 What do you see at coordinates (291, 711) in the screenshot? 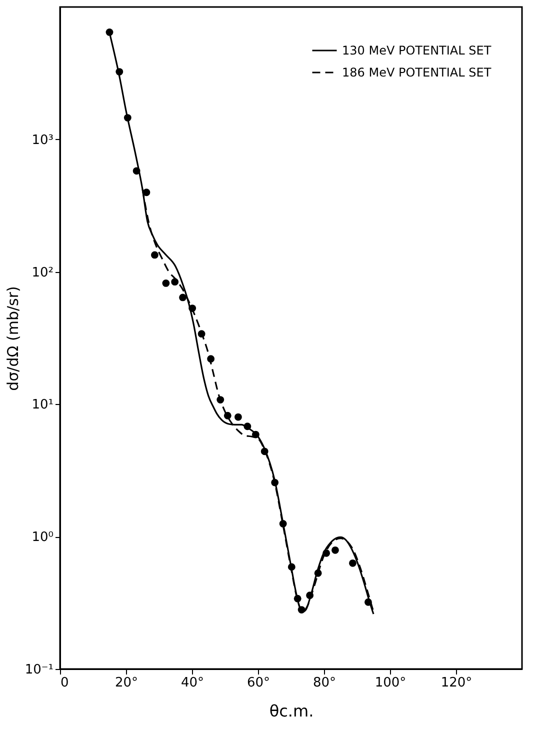
I see `x-axis-title: θc.m.` at bounding box center [291, 711].